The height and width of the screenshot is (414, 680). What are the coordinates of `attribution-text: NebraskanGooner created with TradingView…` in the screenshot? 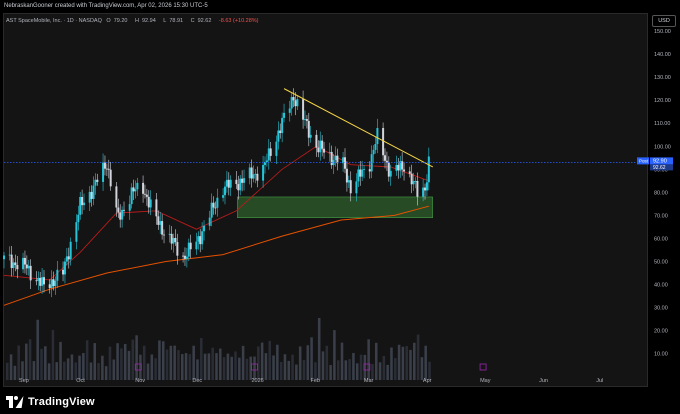 It's located at (106, 6).